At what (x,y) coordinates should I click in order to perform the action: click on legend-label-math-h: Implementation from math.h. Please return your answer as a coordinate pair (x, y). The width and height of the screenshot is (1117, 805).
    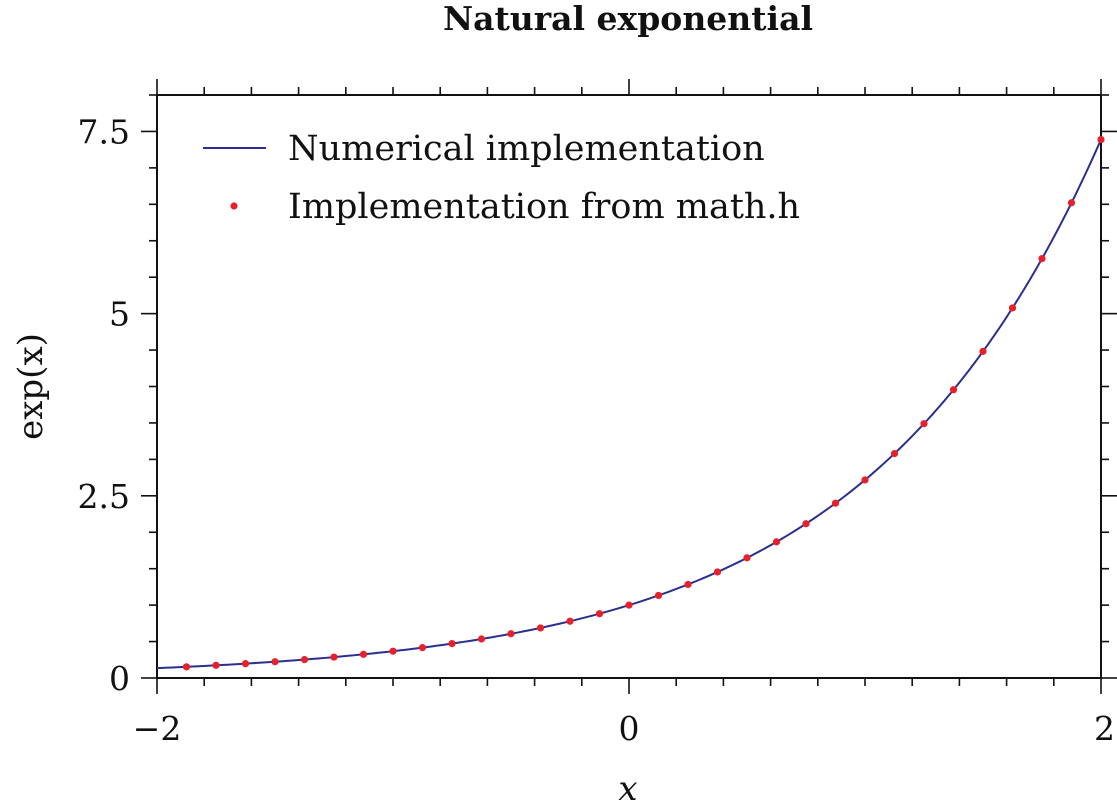
    Looking at the image, I should click on (544, 207).